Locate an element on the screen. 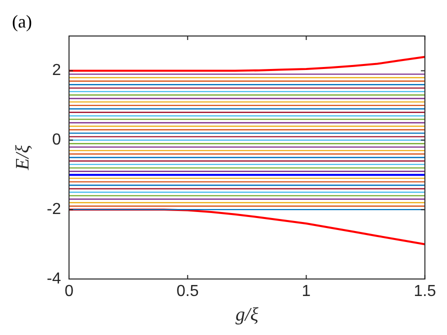 Image resolution: width=447 pixels, height=335 pixels. x-tick-label: 1.5 is located at coordinates (425, 291).